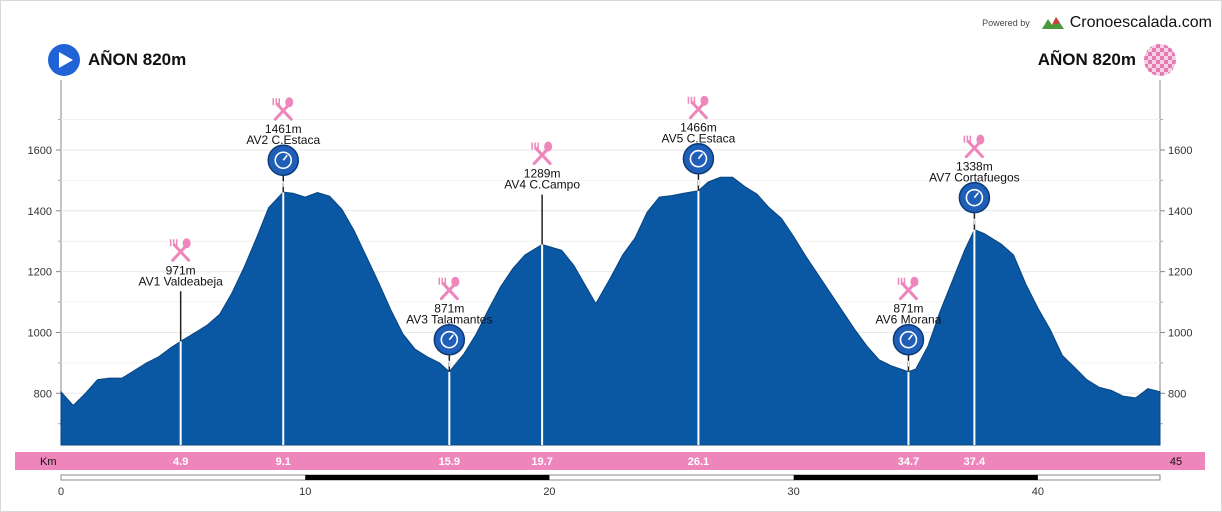 The height and width of the screenshot is (512, 1222). What do you see at coordinates (1038, 492) in the screenshot?
I see `x-tick-label: 40` at bounding box center [1038, 492].